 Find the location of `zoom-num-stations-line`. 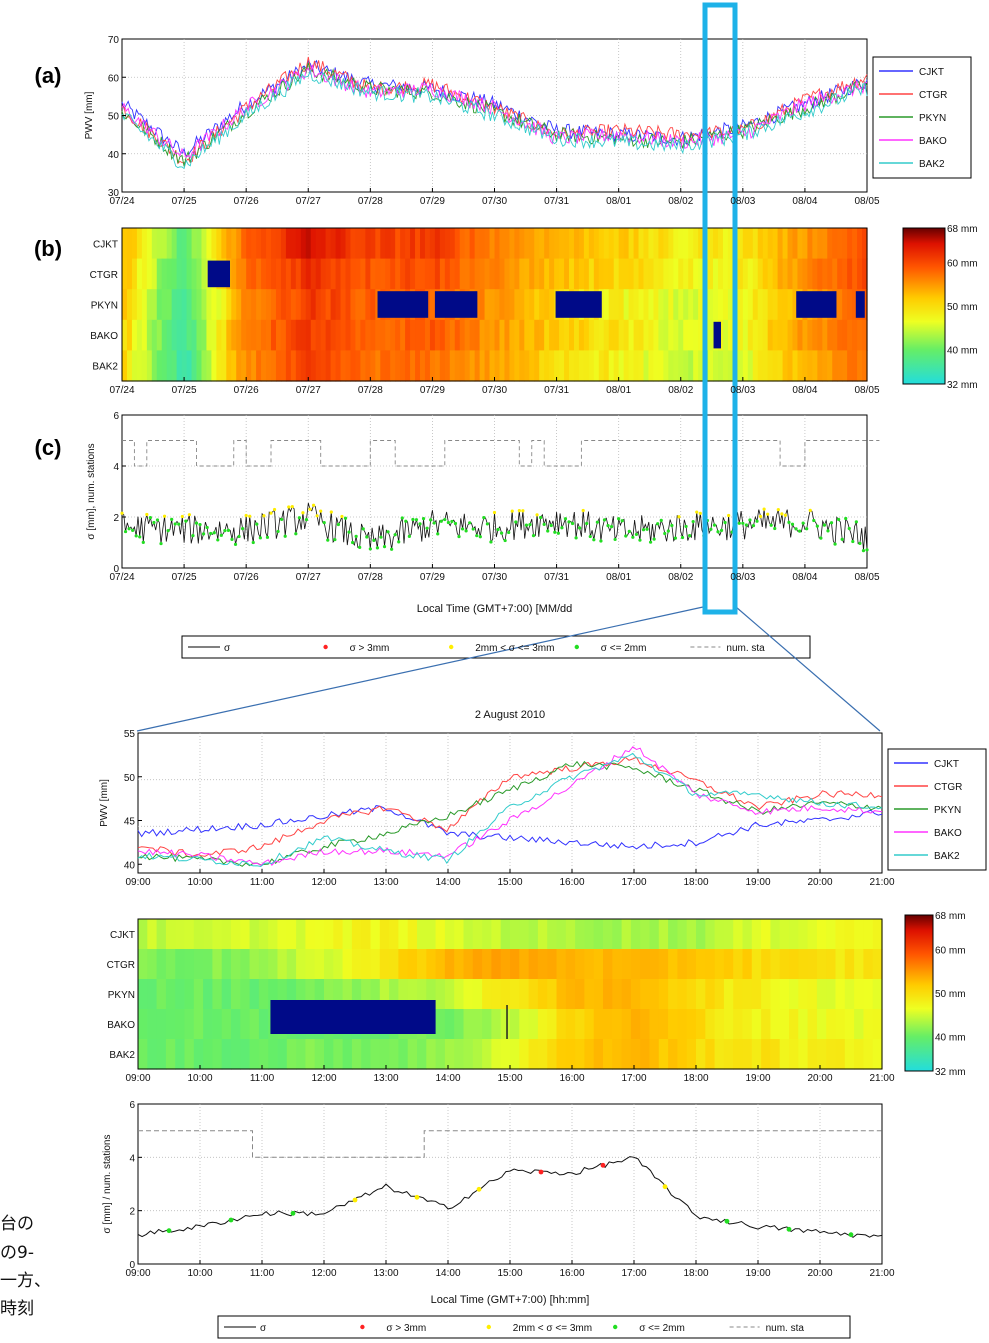

zoom-num-stations-line is located at coordinates (510, 1144).